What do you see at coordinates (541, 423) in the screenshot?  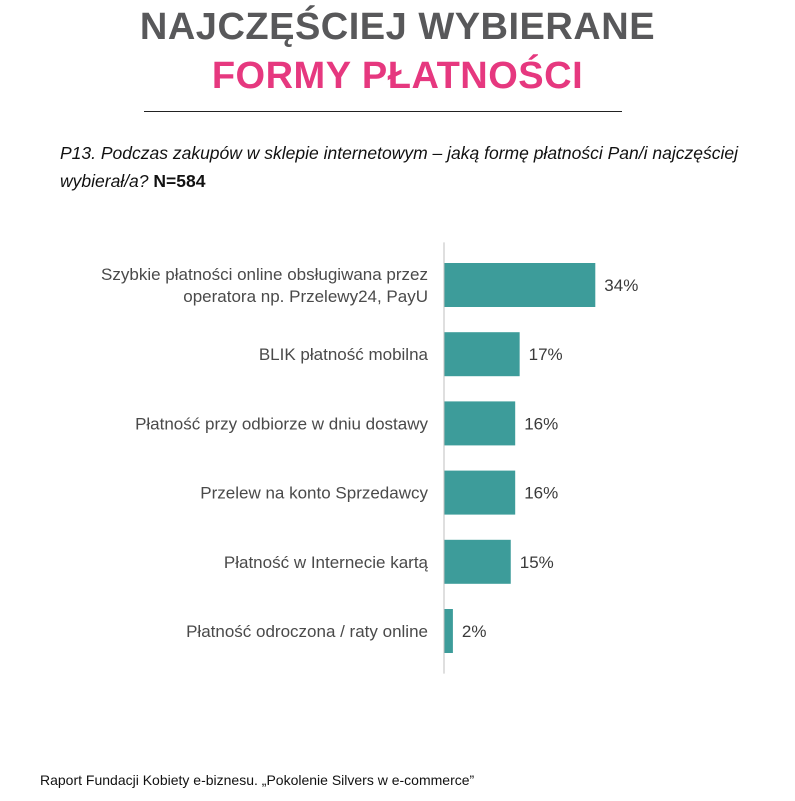 I see `value-label-2: 16%` at bounding box center [541, 423].